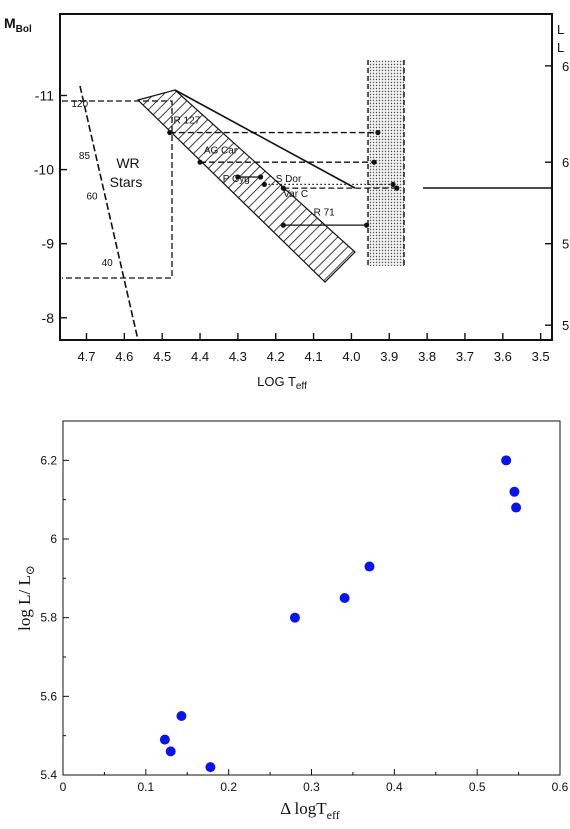 Image resolution: width=570 pixels, height=829 pixels. Describe the element at coordinates (48, 775) in the screenshot. I see `scatter-y-tick-label: 5.4` at that location.